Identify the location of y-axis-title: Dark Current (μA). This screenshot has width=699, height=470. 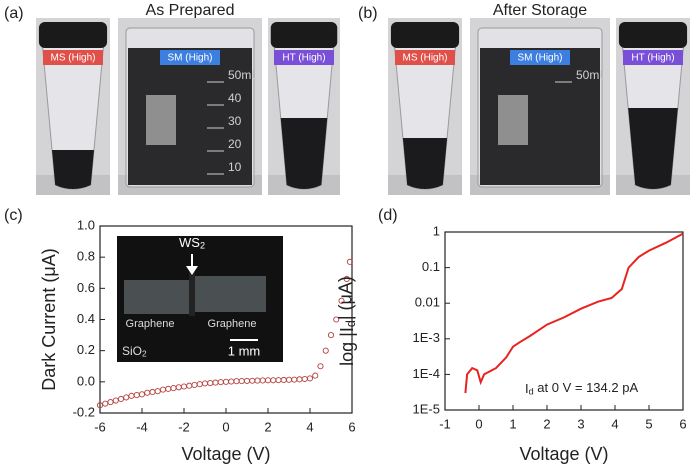
(49, 319).